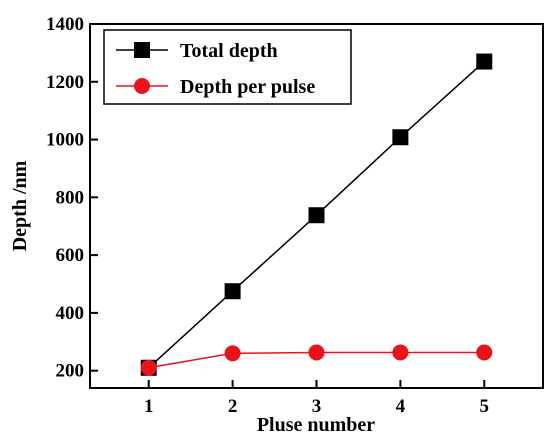 Image resolution: width=550 pixels, height=442 pixels. I want to click on legend-label-depth-per-pulse: Depth per pulse, so click(247, 87).